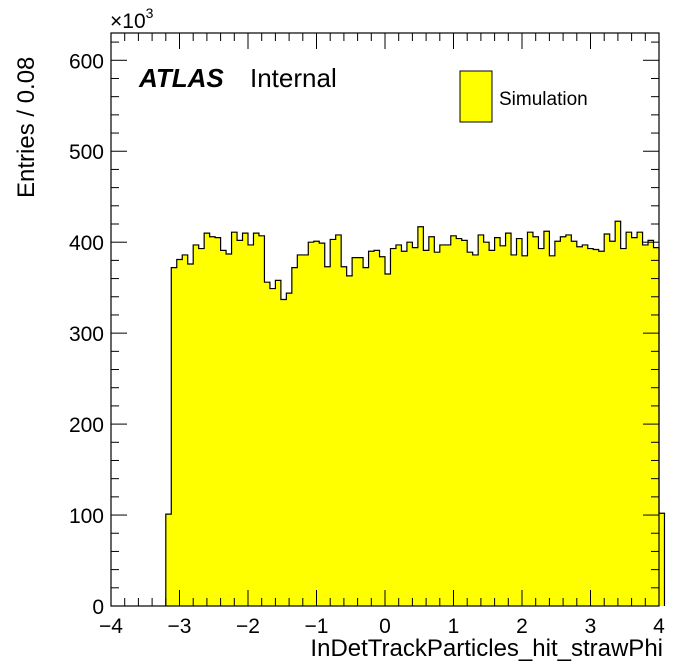 The width and height of the screenshot is (696, 672). I want to click on x-tick-label: −3, so click(180, 626).